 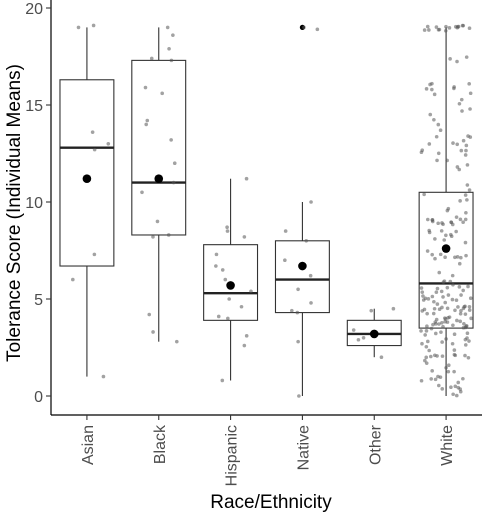 I want to click on mean-marker-hispanic, so click(x=230, y=285).